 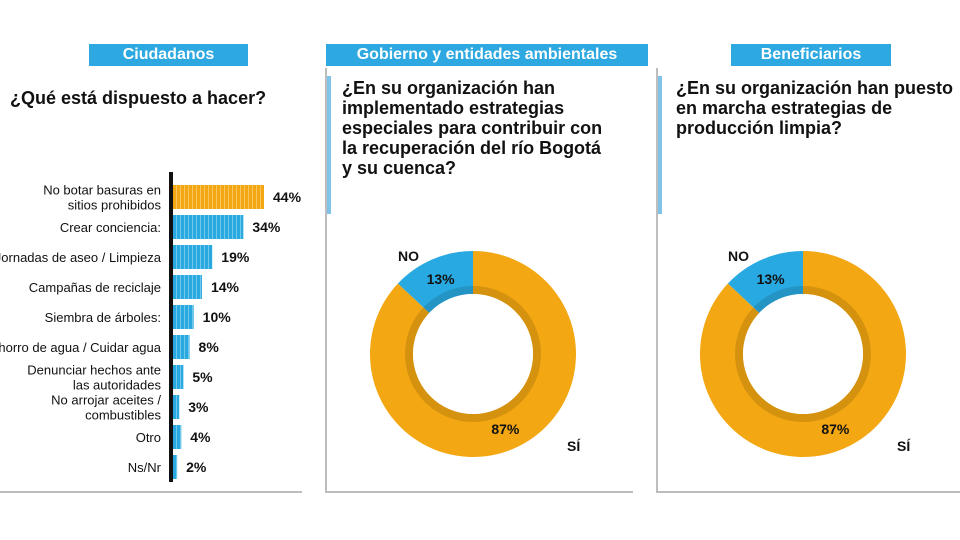 What do you see at coordinates (453, 108) in the screenshot?
I see `question-line: implementado estrategias` at bounding box center [453, 108].